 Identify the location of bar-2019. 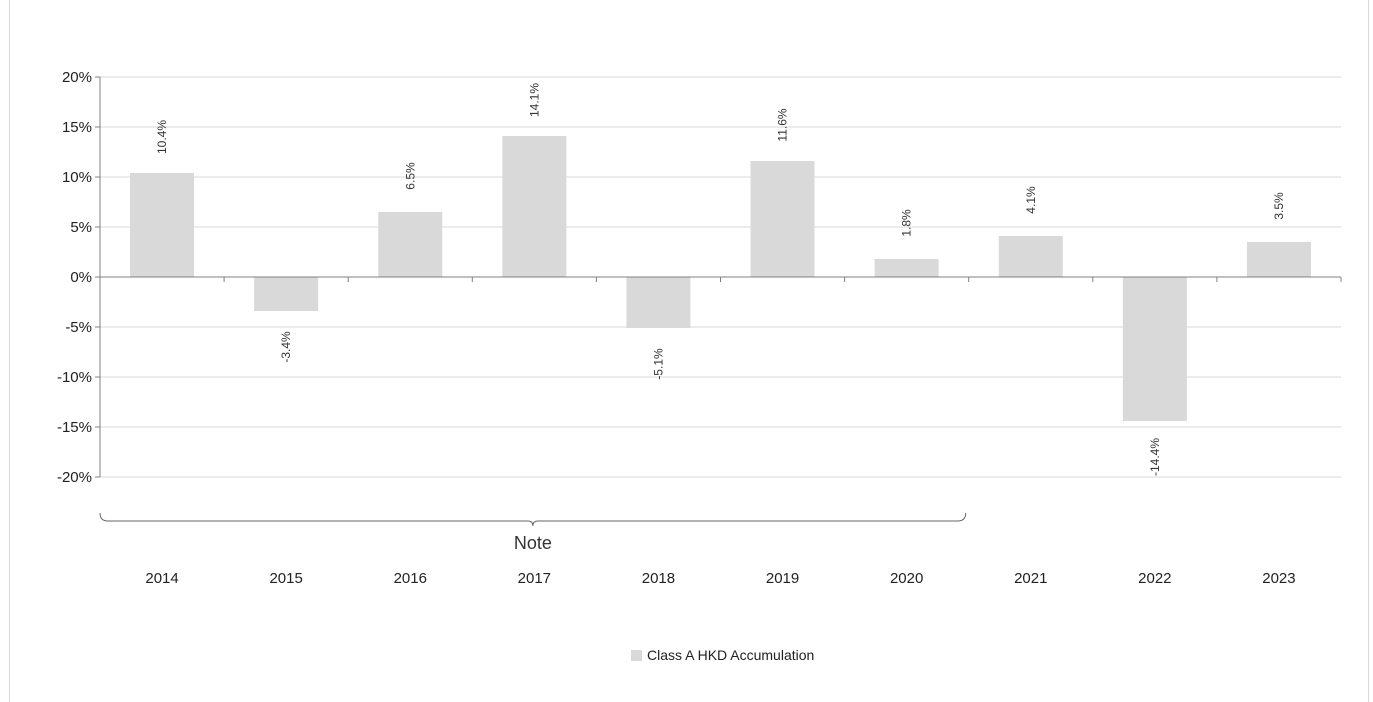
(782, 219).